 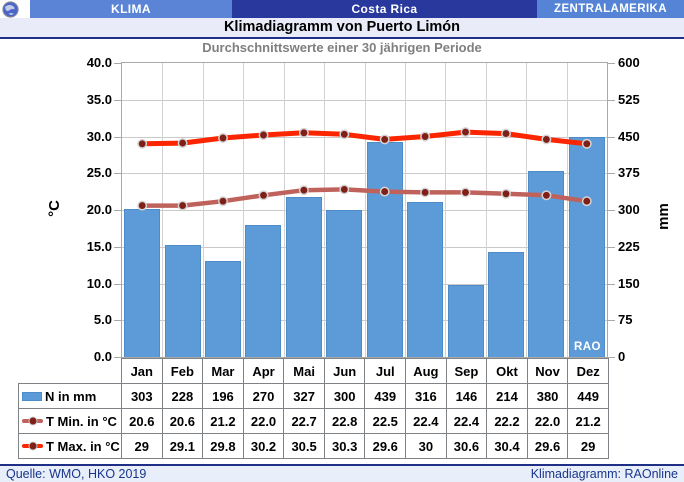 What do you see at coordinates (426, 371) in the screenshot?
I see `month-label: Aug` at bounding box center [426, 371].